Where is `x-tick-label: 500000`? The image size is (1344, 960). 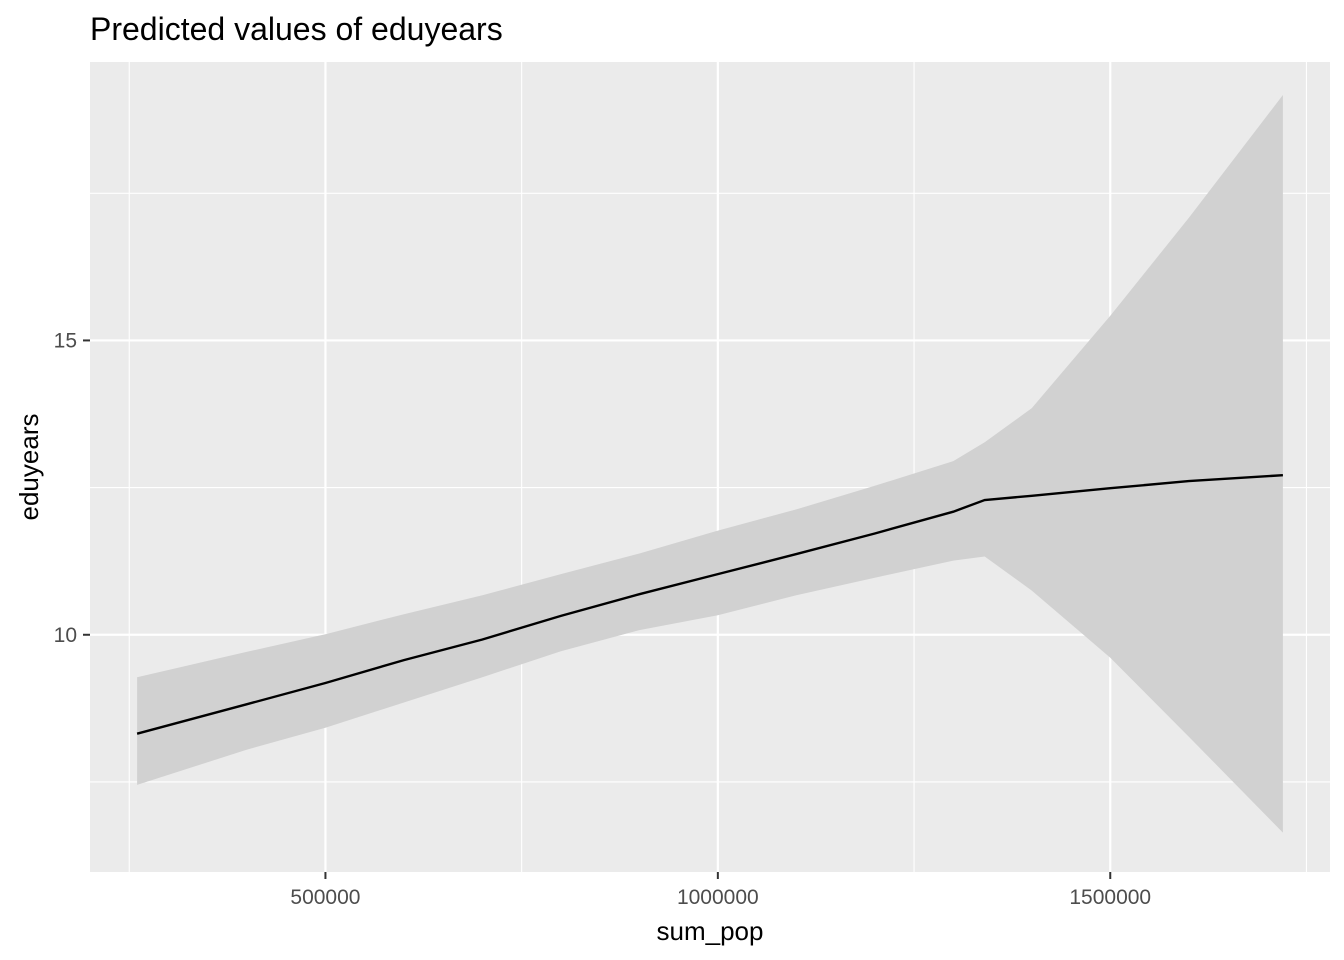
x-tick-label: 500000 is located at coordinates (325, 897).